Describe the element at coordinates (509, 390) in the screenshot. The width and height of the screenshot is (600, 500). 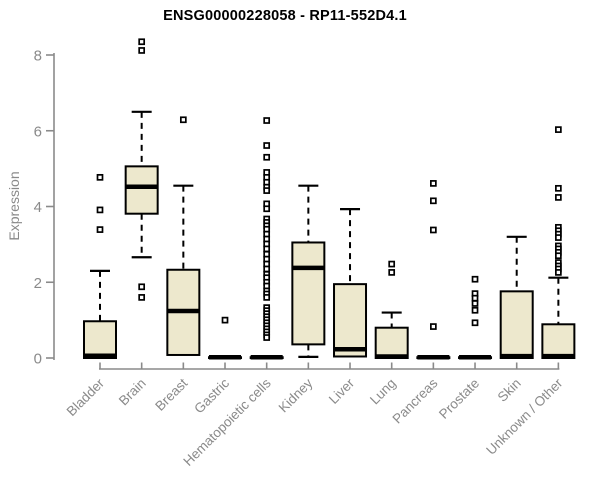
I see `x-category-label-skin: Skin` at that location.